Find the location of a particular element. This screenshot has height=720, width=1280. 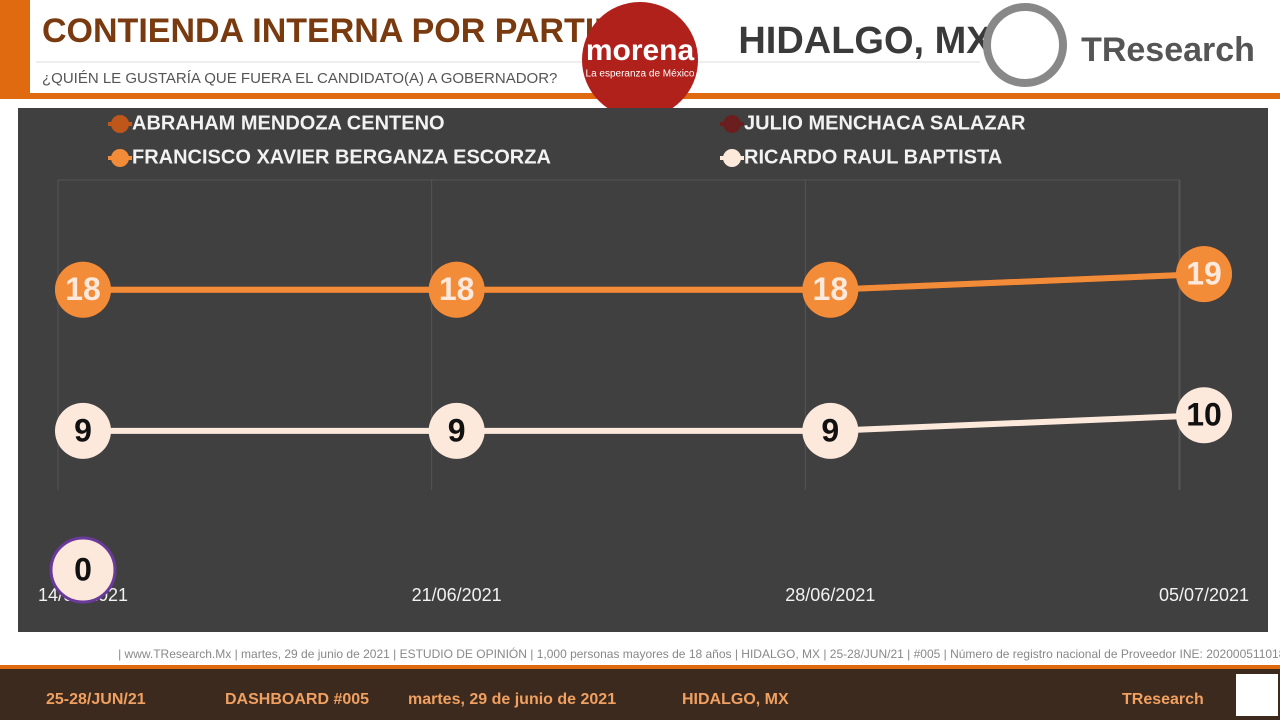

qr-code is located at coordinates (1257, 695).